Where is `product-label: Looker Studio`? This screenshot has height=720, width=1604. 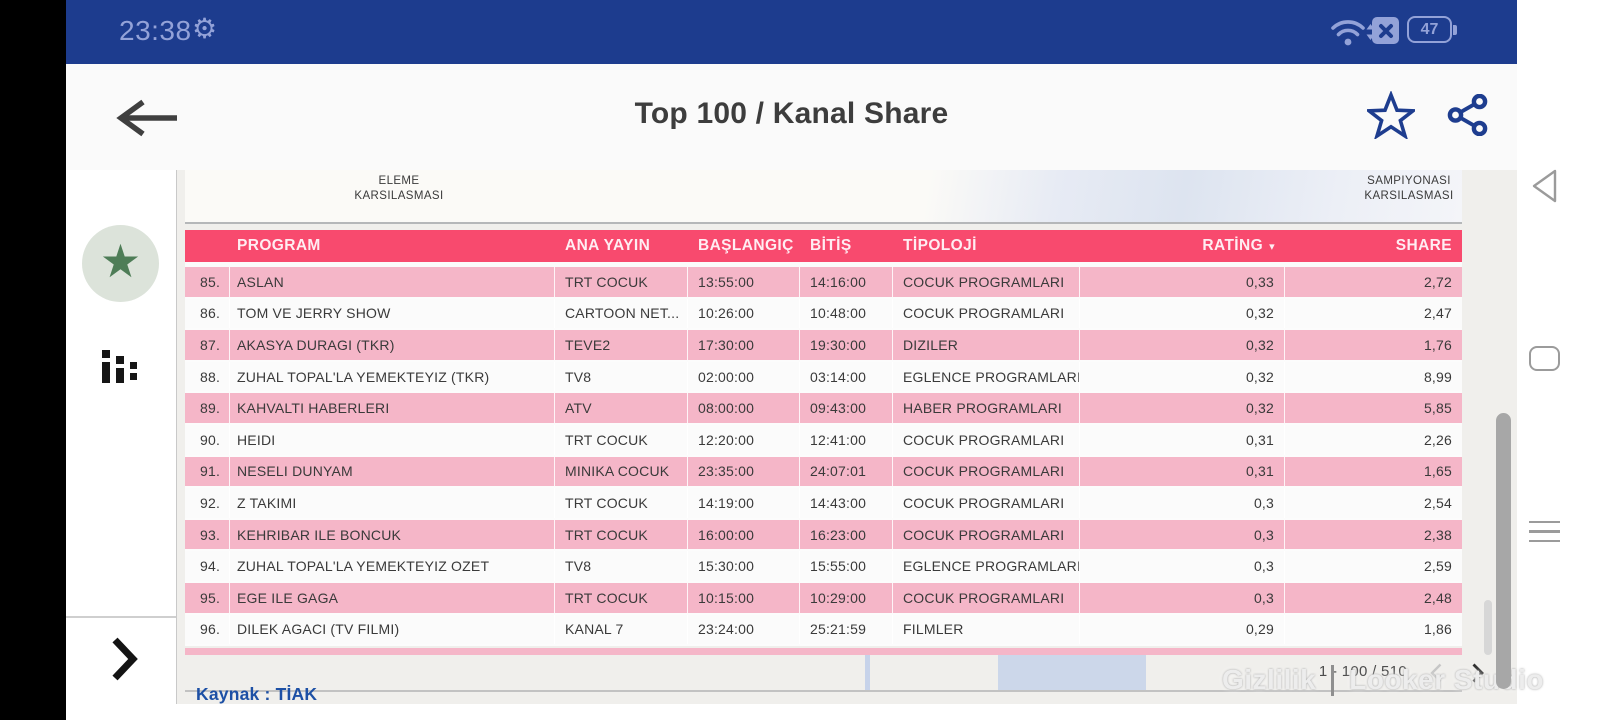 product-label: Looker Studio is located at coordinates (1446, 679).